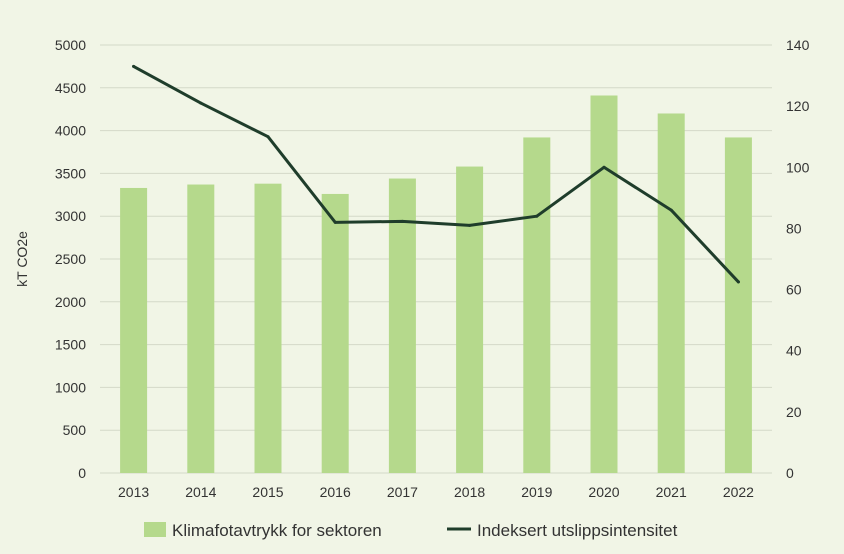  I want to click on y-tick-label: 2500, so click(70, 259).